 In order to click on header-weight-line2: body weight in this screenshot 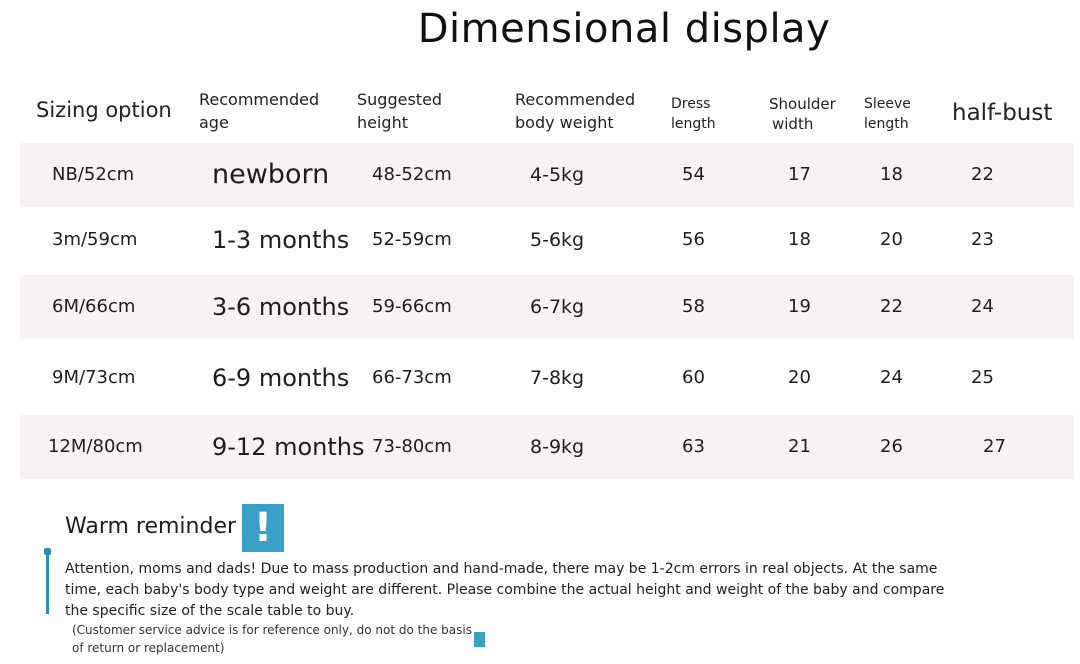, I will do `click(564, 122)`.